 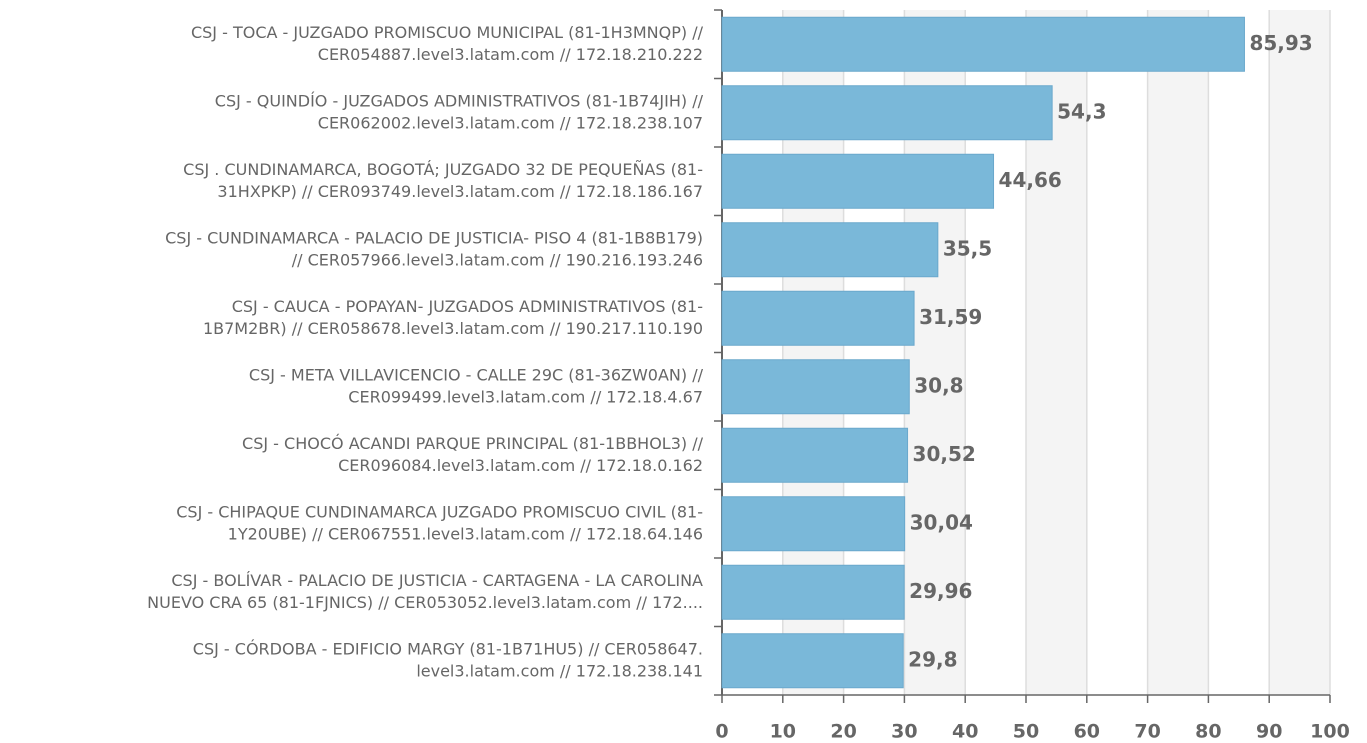 What do you see at coordinates (559, 670) in the screenshot?
I see `y-tick-label: level3.latam.com // 172.18.238.141` at bounding box center [559, 670].